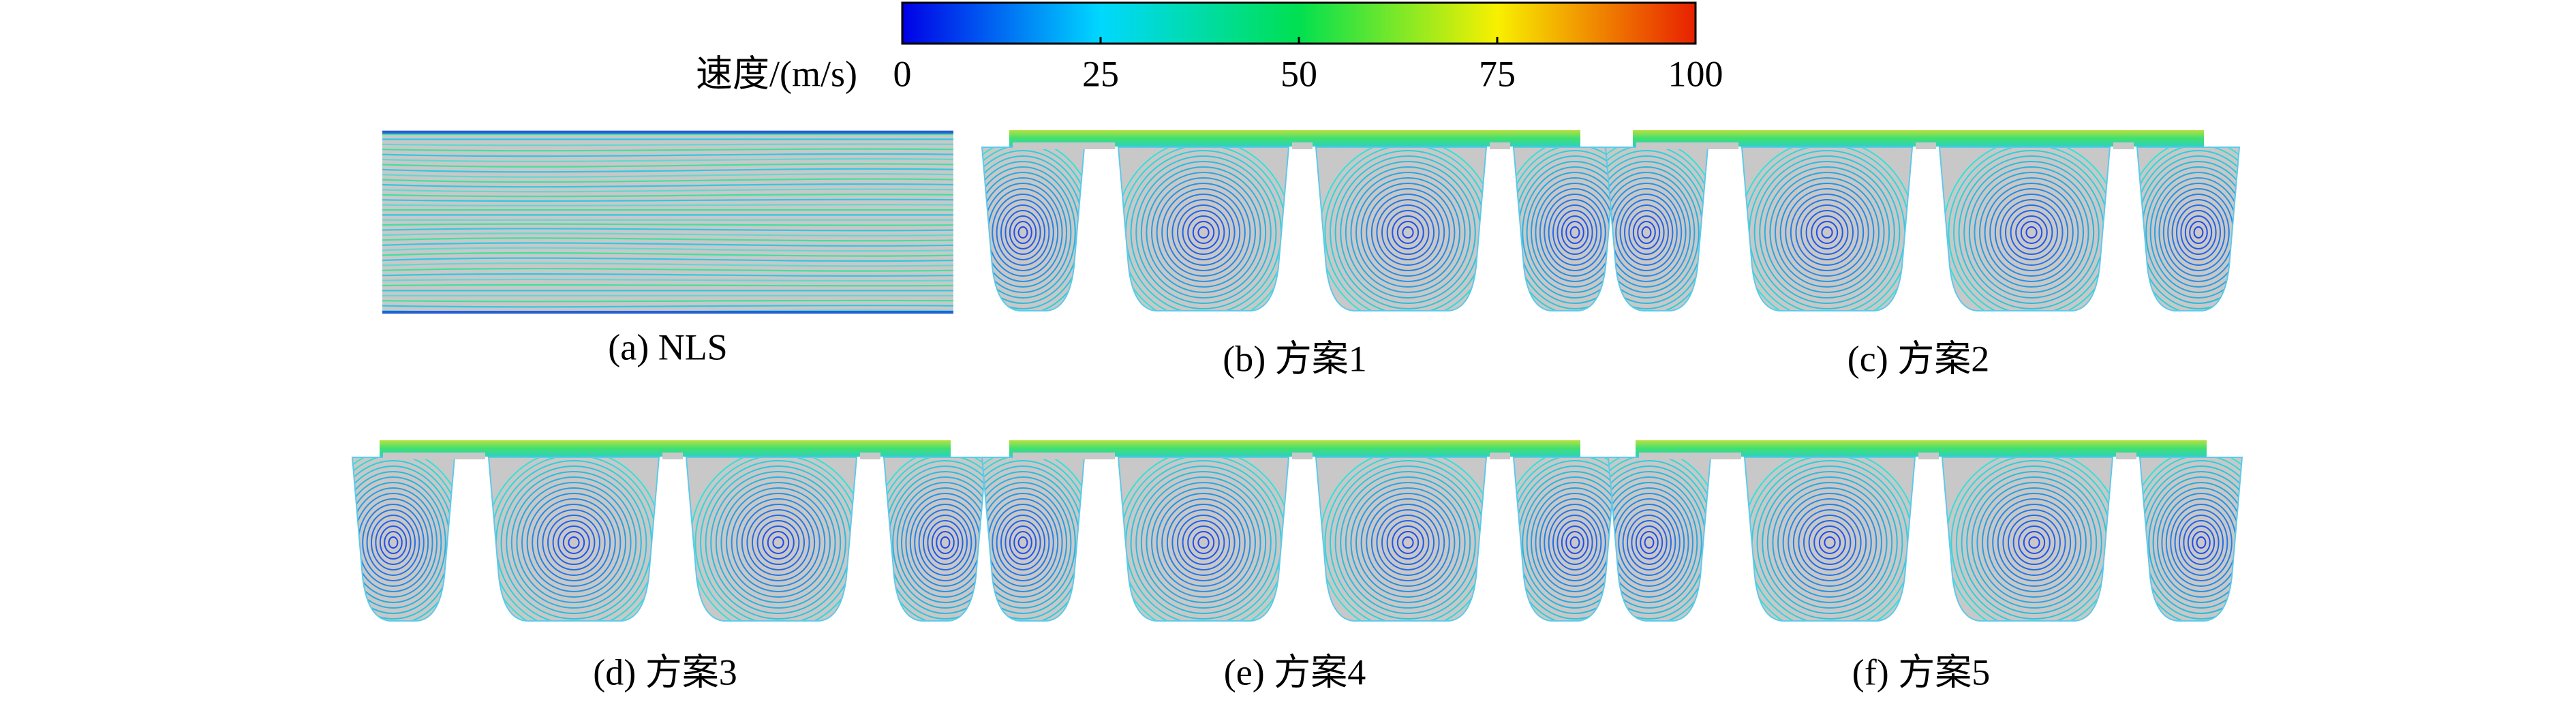 Image resolution: width=2576 pixels, height=702 pixels. I want to click on colorbar-tick-label: 100, so click(1696, 73).